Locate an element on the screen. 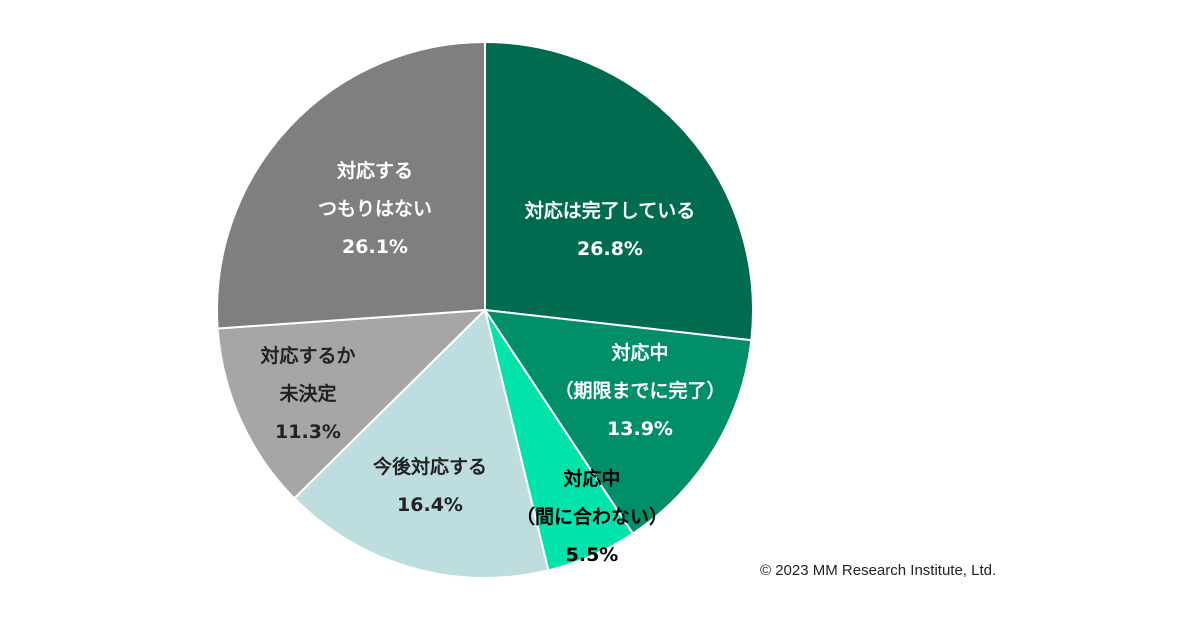 The image size is (1200, 630). slice-category-label: 未決定 is located at coordinates (307, 393).